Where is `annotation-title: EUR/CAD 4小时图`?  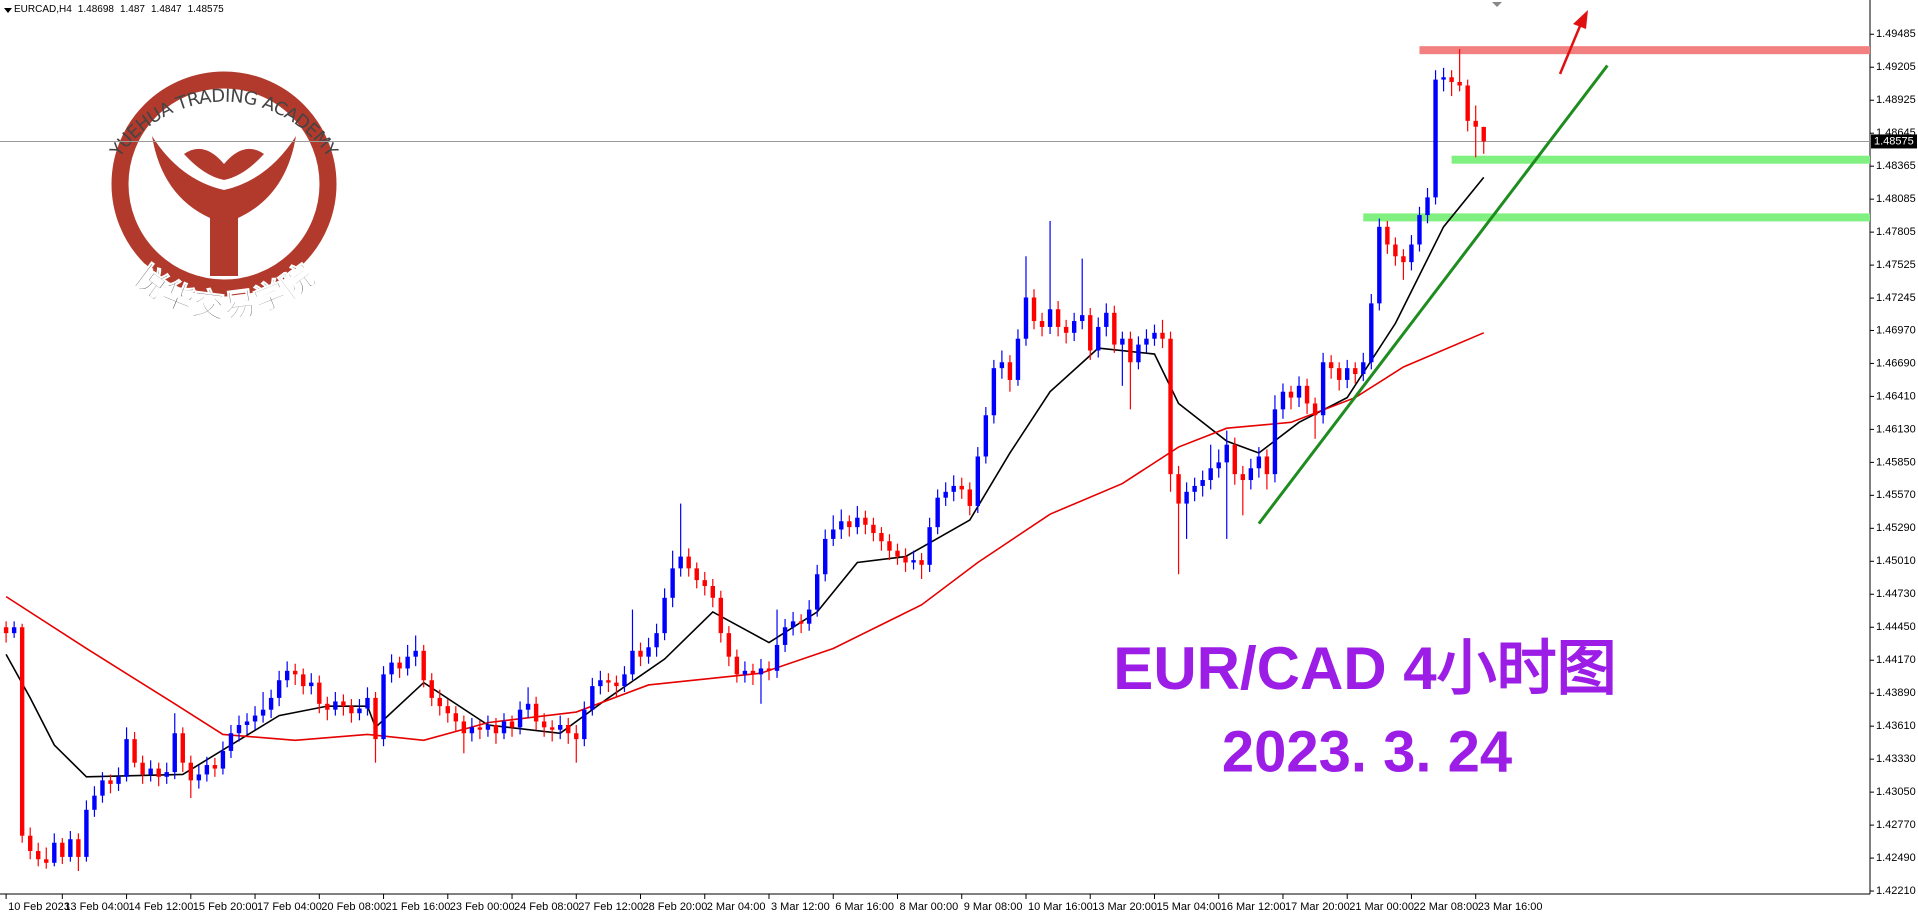
annotation-title: EUR/CAD 4小时图 is located at coordinates (1364, 668).